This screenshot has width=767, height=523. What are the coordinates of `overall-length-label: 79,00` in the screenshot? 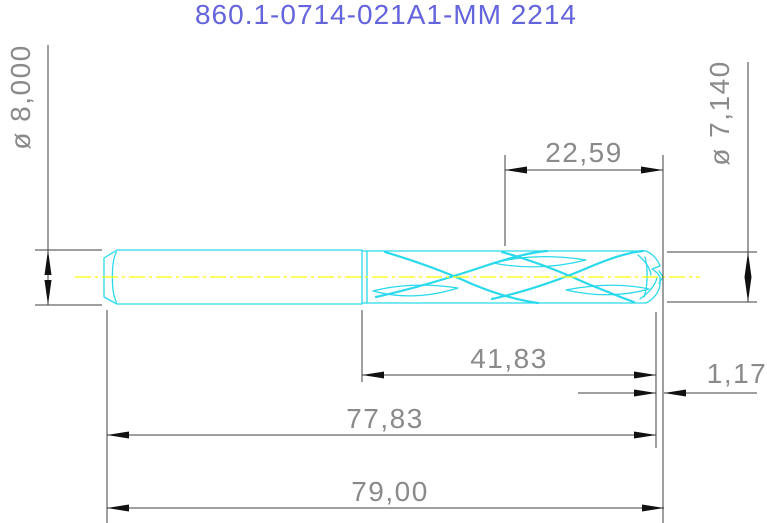 It's located at (390, 491).